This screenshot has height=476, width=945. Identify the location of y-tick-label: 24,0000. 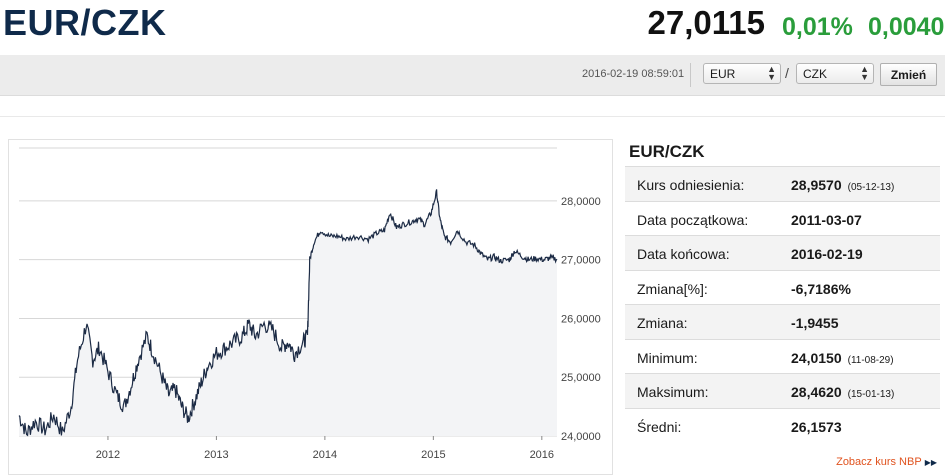
(581, 437).